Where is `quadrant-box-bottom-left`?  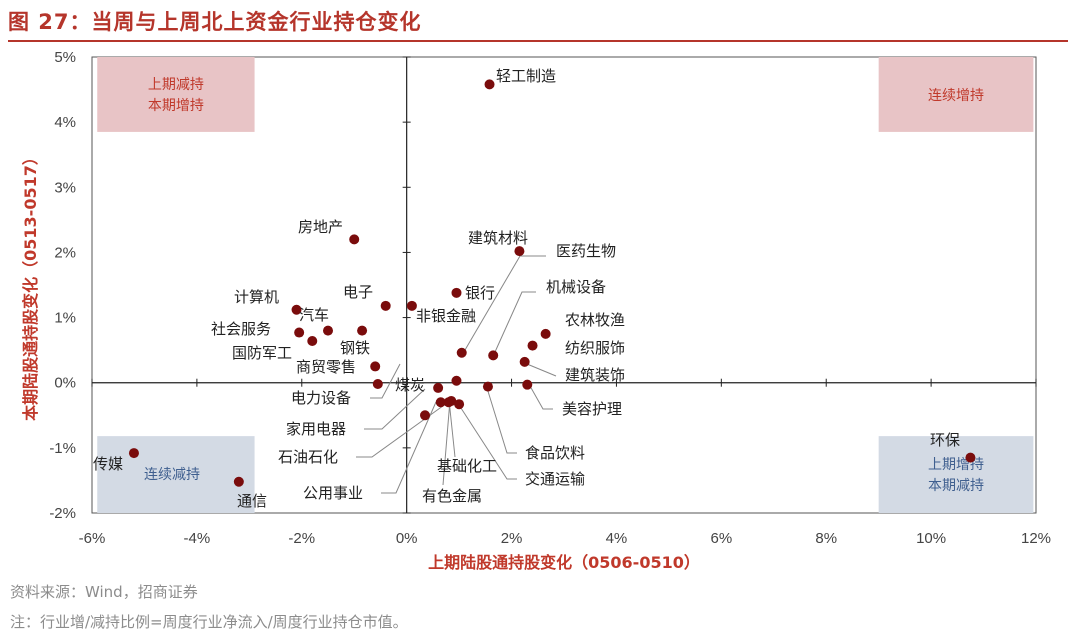
quadrant-box-bottom-left is located at coordinates (176, 474).